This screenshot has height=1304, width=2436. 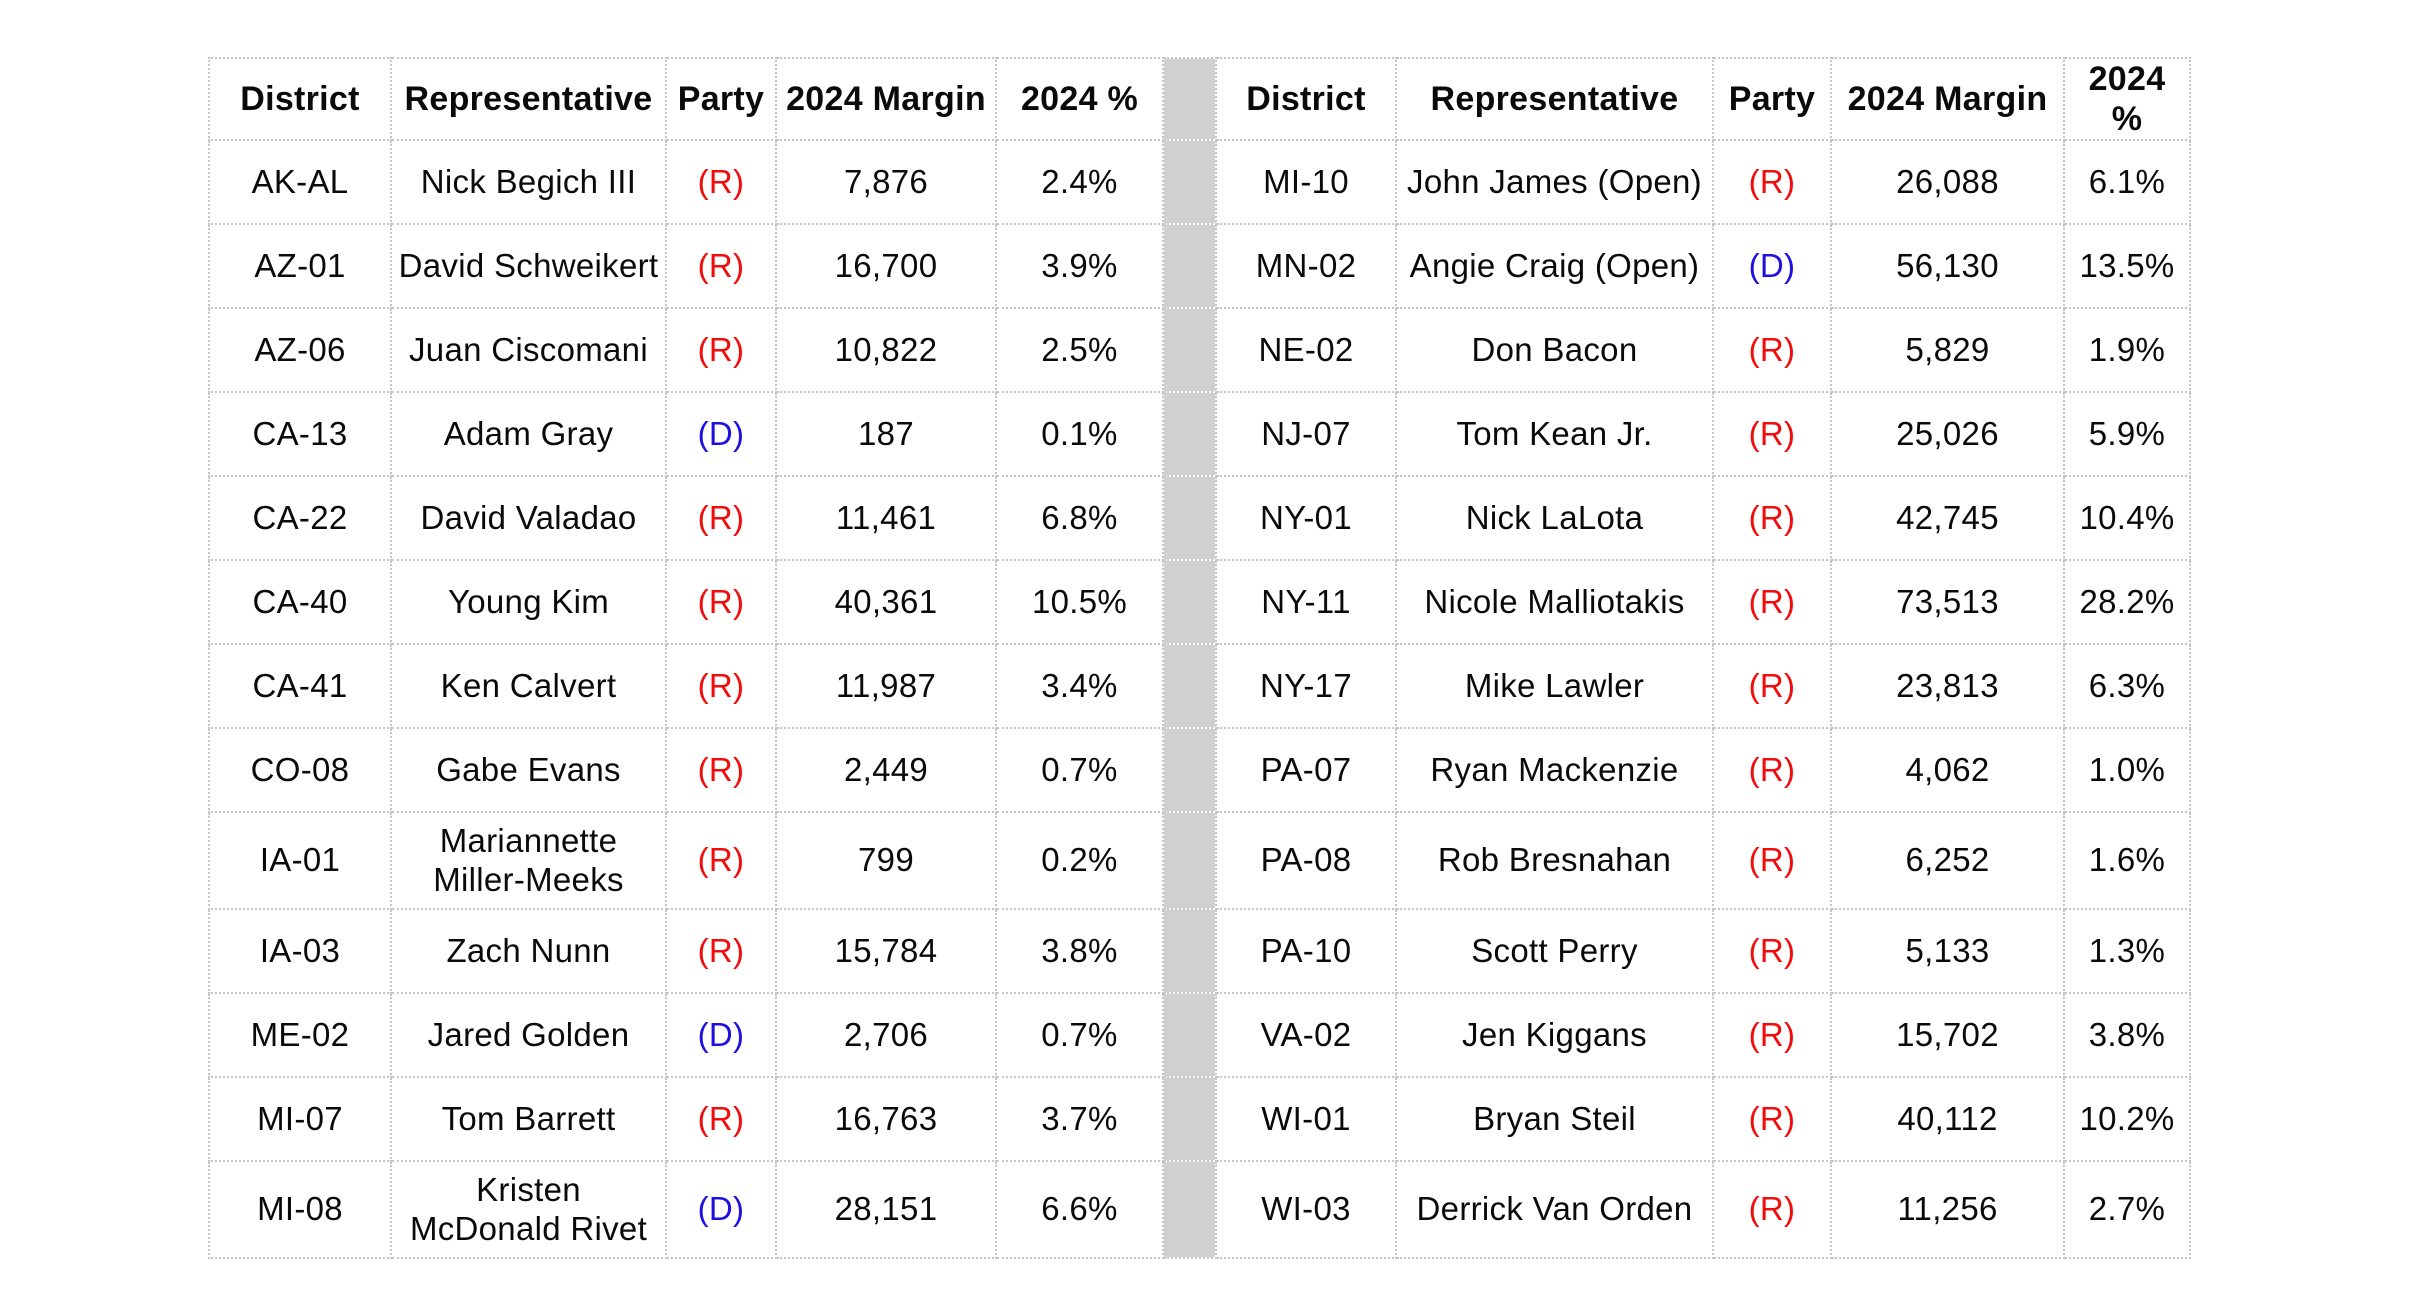 I want to click on cell-representative: Kristen McDonald Rivet, so click(x=528, y=1210).